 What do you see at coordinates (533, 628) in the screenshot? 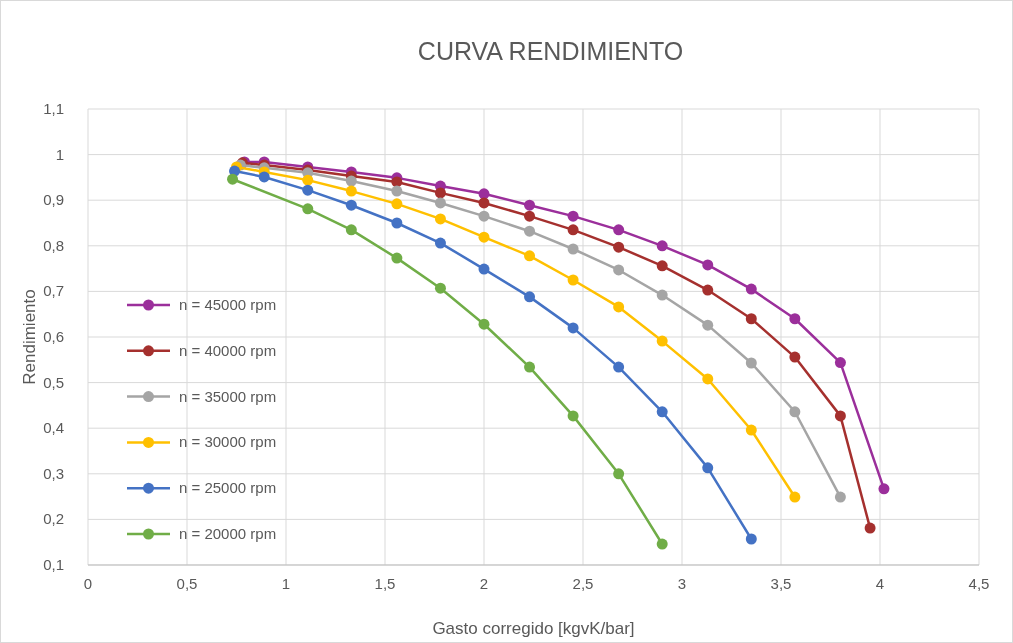
I see `x-axis-title: Gasto corregido [kgvK/bar]` at bounding box center [533, 628].